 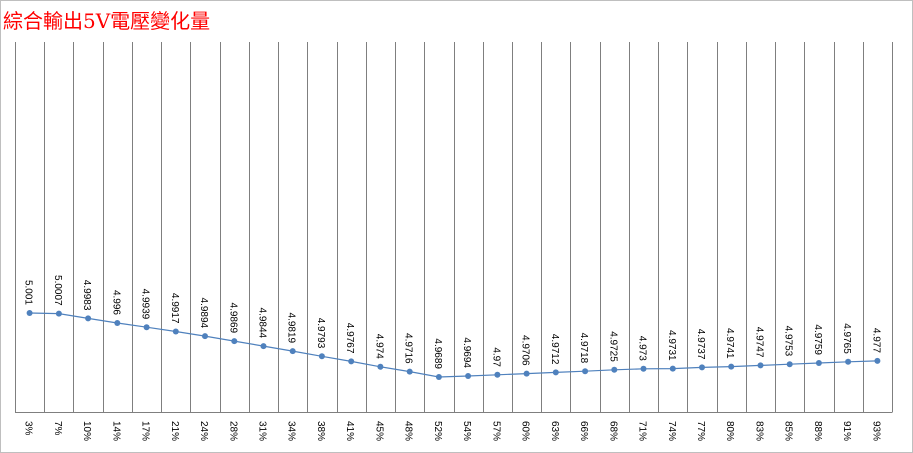 I want to click on data-label: 4.9694, so click(x=466, y=352).